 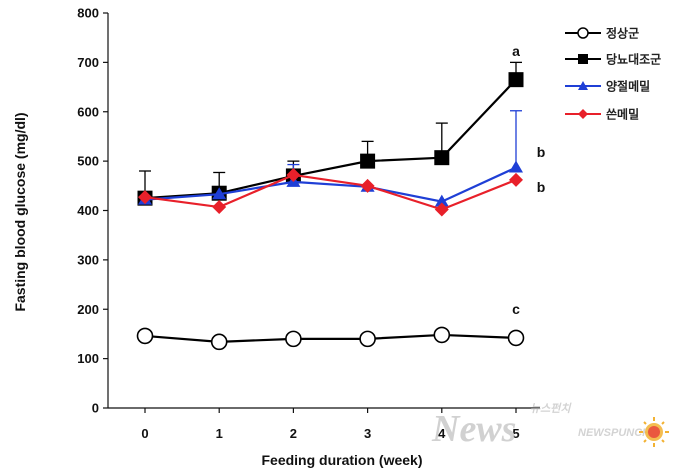 What do you see at coordinates (633, 59) in the screenshot?
I see `legend-label: 당뇨대조군` at bounding box center [633, 59].